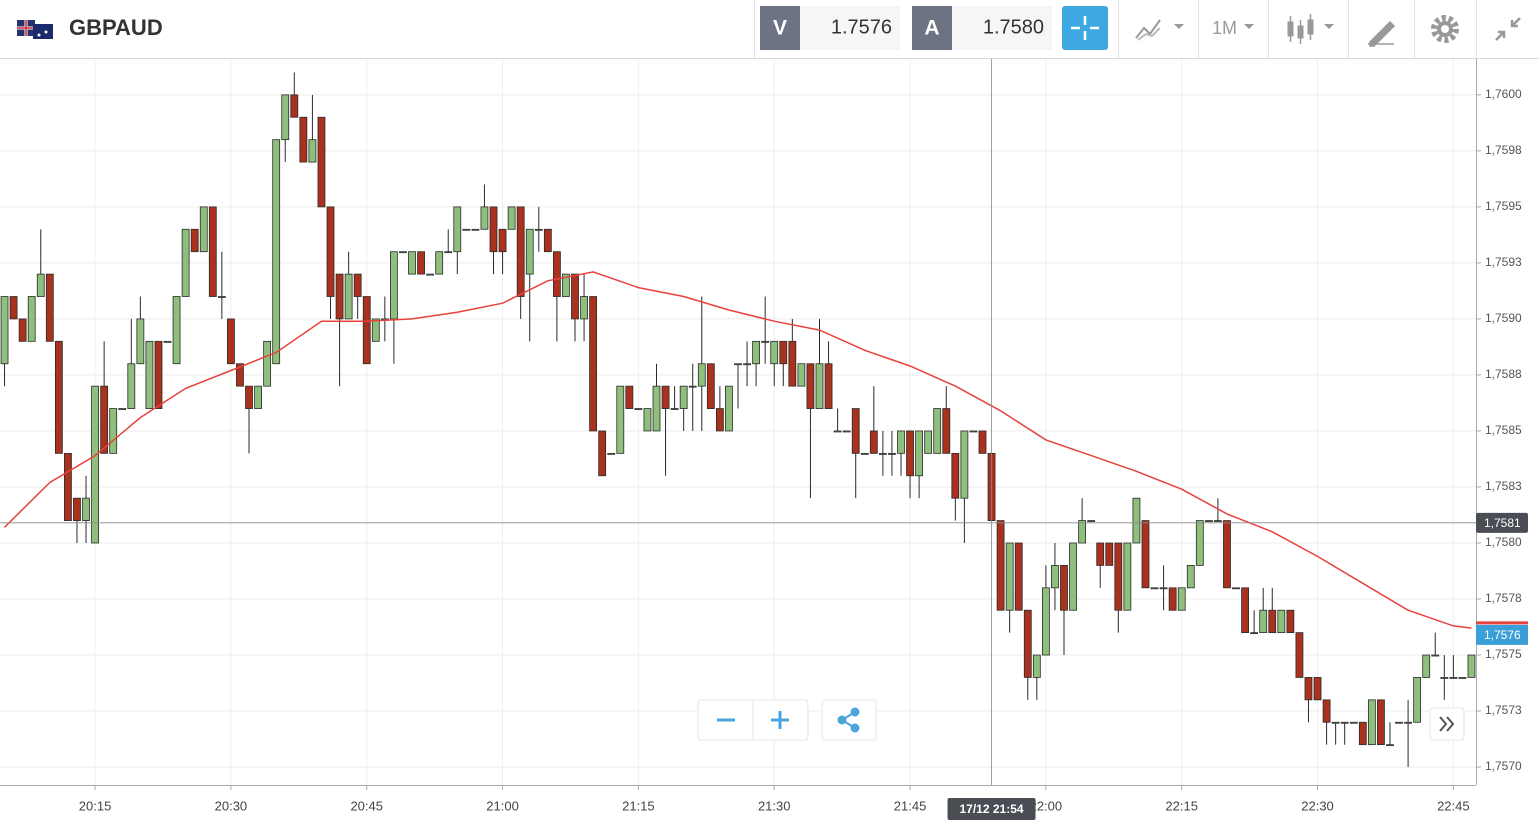 This screenshot has height=827, width=1539. I want to click on x-tick-label: 21:00, so click(502, 805).